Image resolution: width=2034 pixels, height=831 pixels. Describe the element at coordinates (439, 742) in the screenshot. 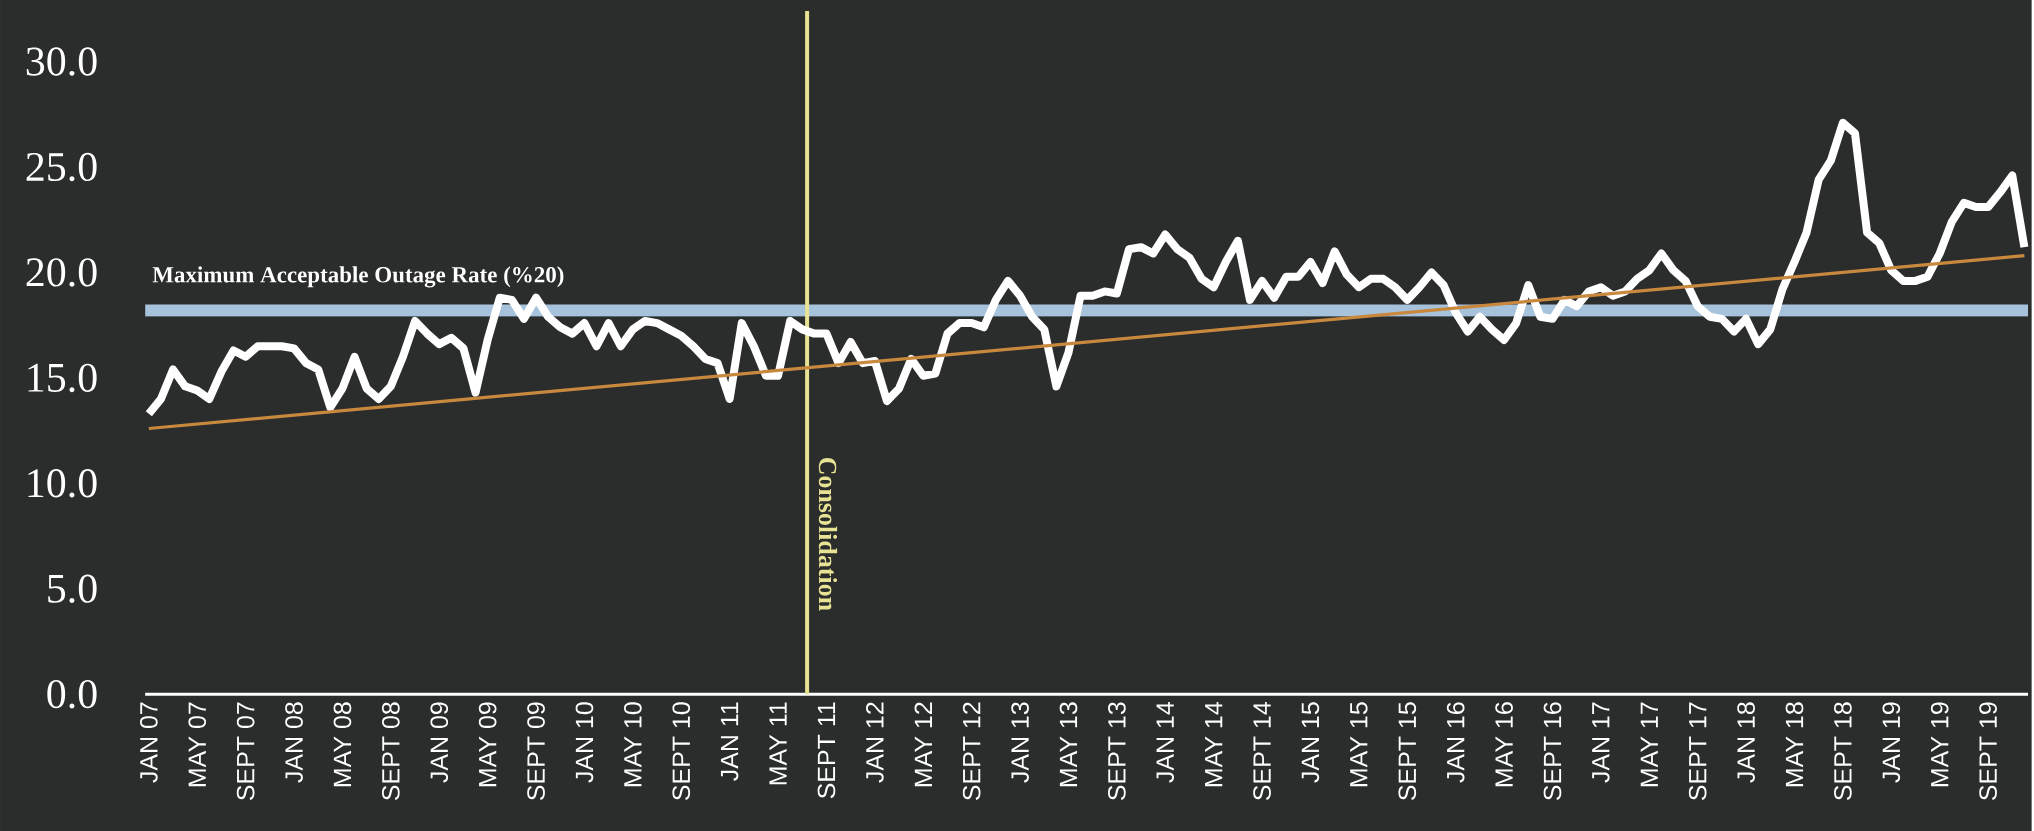

I see `x-tick-label: JAN 09` at that location.